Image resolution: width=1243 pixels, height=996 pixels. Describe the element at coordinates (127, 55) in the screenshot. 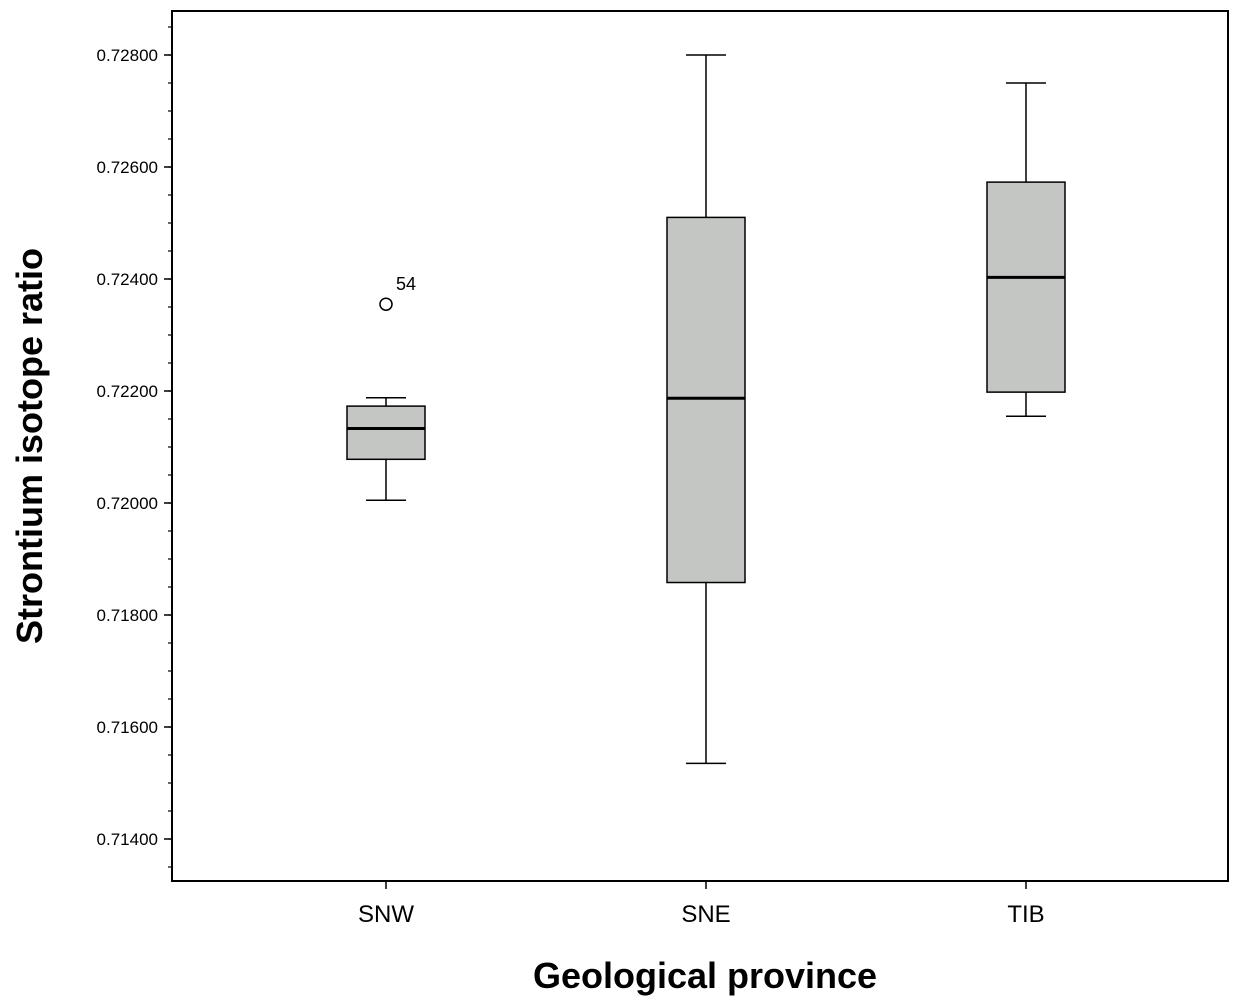

I see `y-tick-label: 0.72800` at that location.